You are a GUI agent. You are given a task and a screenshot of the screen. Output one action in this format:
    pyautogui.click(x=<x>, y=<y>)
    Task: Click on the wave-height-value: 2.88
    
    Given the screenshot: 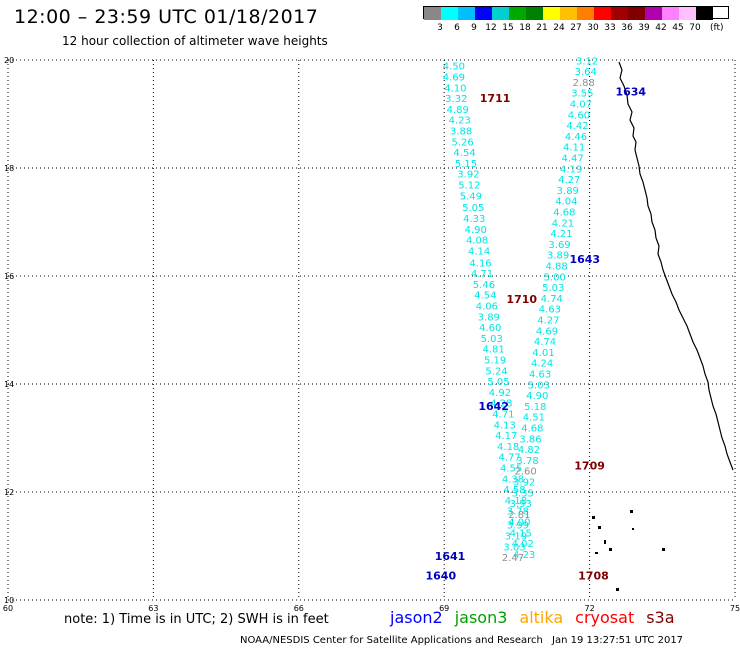 What is the action you would take?
    pyautogui.click(x=584, y=83)
    